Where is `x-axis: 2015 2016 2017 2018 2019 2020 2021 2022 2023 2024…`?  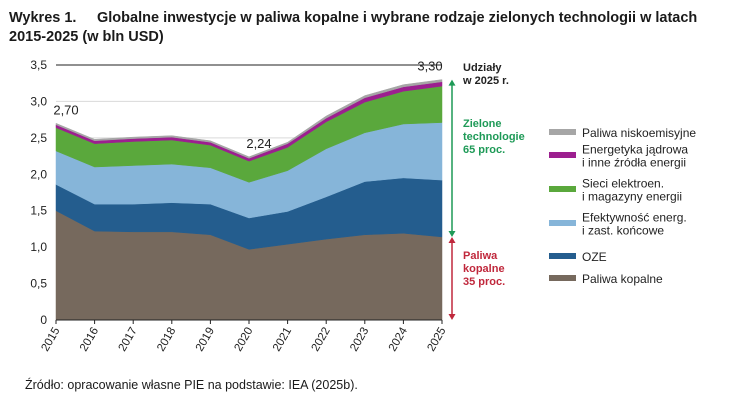
x-axis: 2015 2016 2017 2018 2019 2020 2021 2022 2023 2024… is located at coordinates (244, 336).